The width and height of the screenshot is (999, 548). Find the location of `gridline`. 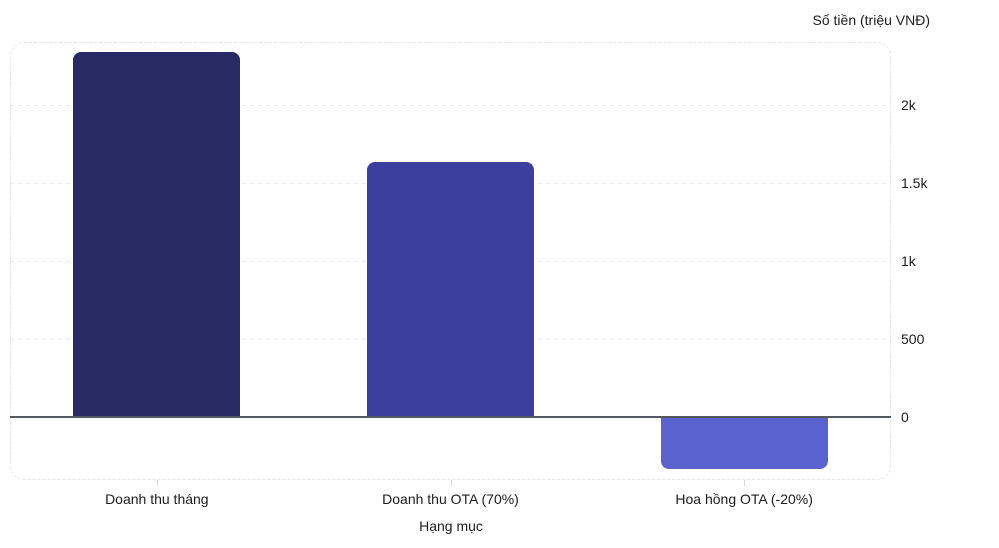

gridline is located at coordinates (450, 105).